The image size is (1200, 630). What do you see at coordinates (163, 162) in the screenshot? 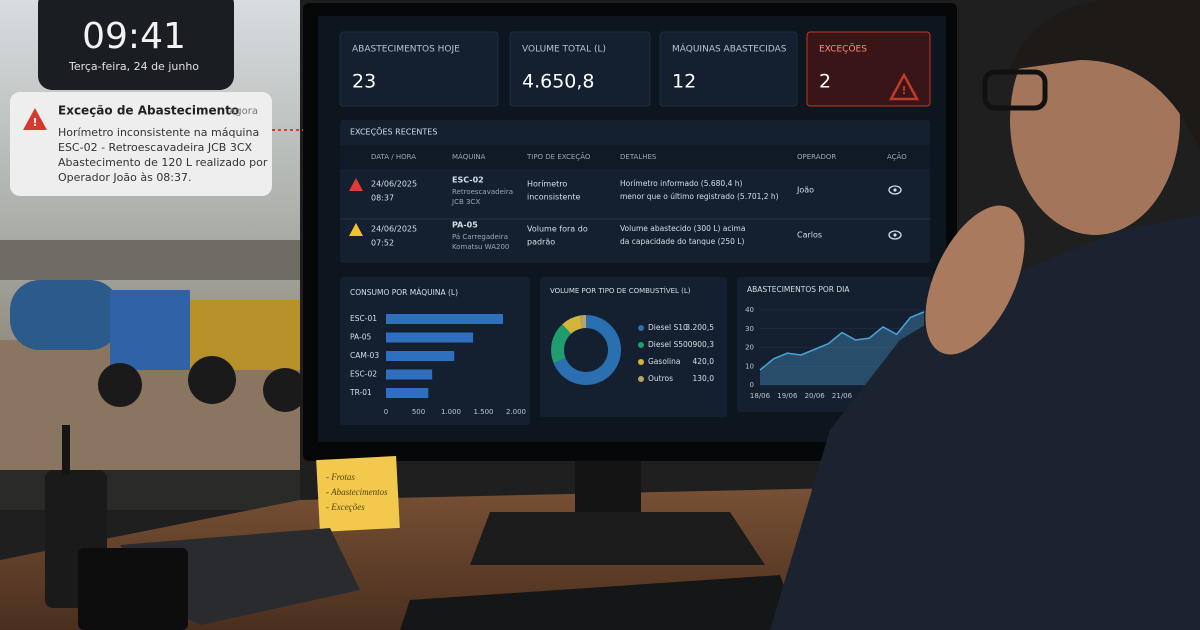
I see `notification-line: Abastecimento de 120 L realizado por` at bounding box center [163, 162].